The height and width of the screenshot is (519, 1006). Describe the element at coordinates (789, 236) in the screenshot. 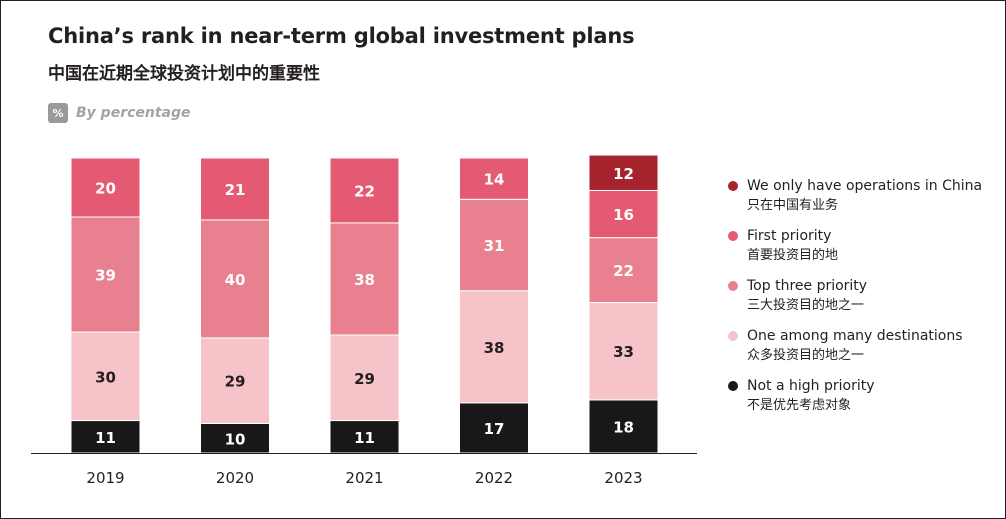

I see `legend-label: First priority` at that location.